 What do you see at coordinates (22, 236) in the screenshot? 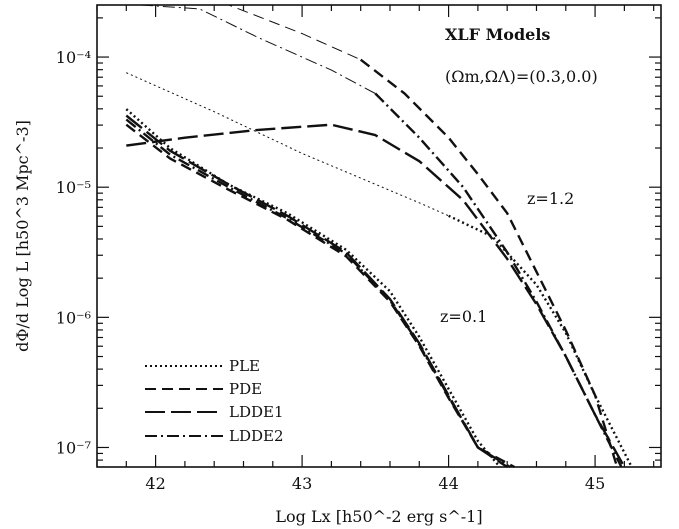
I see `y-axis-label: dΦ/d Log L [h50^3 Mpc^-3]` at bounding box center [22, 236].